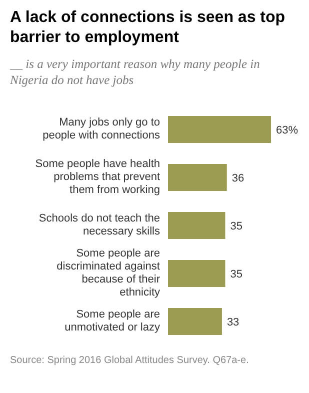 The width and height of the screenshot is (309, 393). I want to click on data-label: 36, so click(238, 178).